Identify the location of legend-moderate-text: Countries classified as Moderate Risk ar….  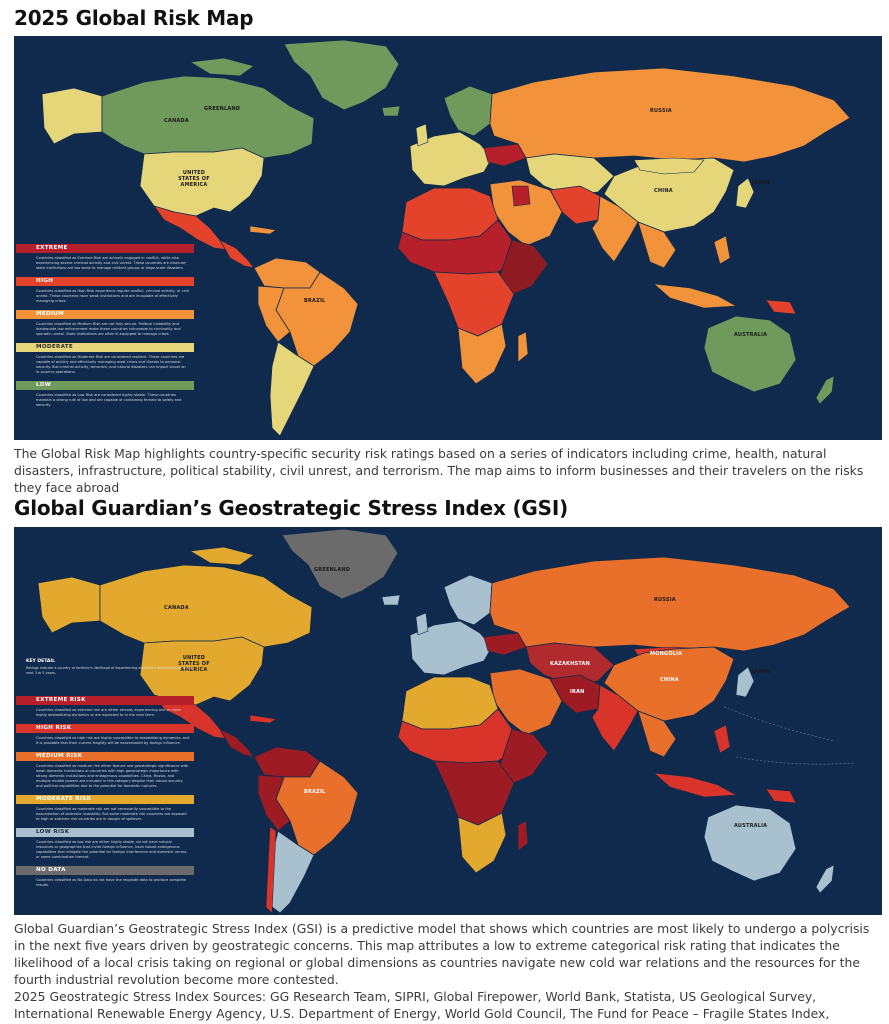
(111, 364).